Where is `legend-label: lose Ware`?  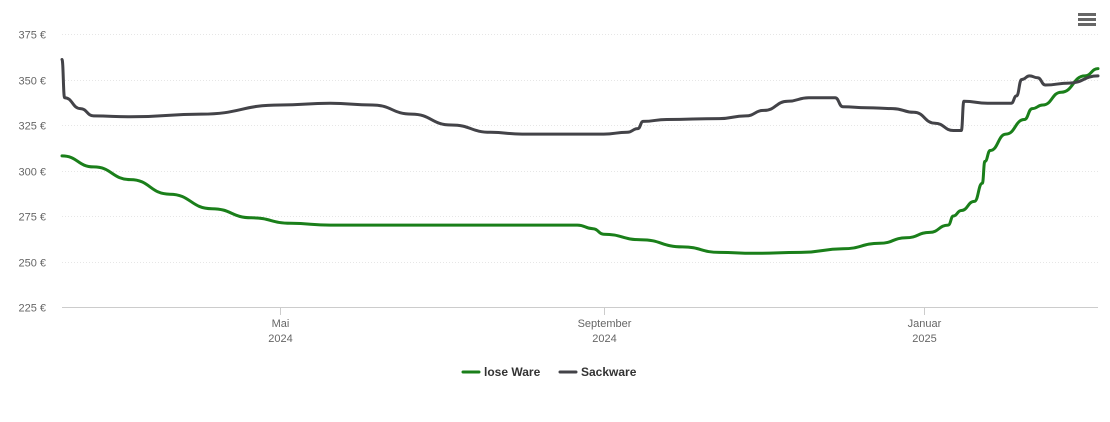 legend-label: lose Ware is located at coordinates (512, 372).